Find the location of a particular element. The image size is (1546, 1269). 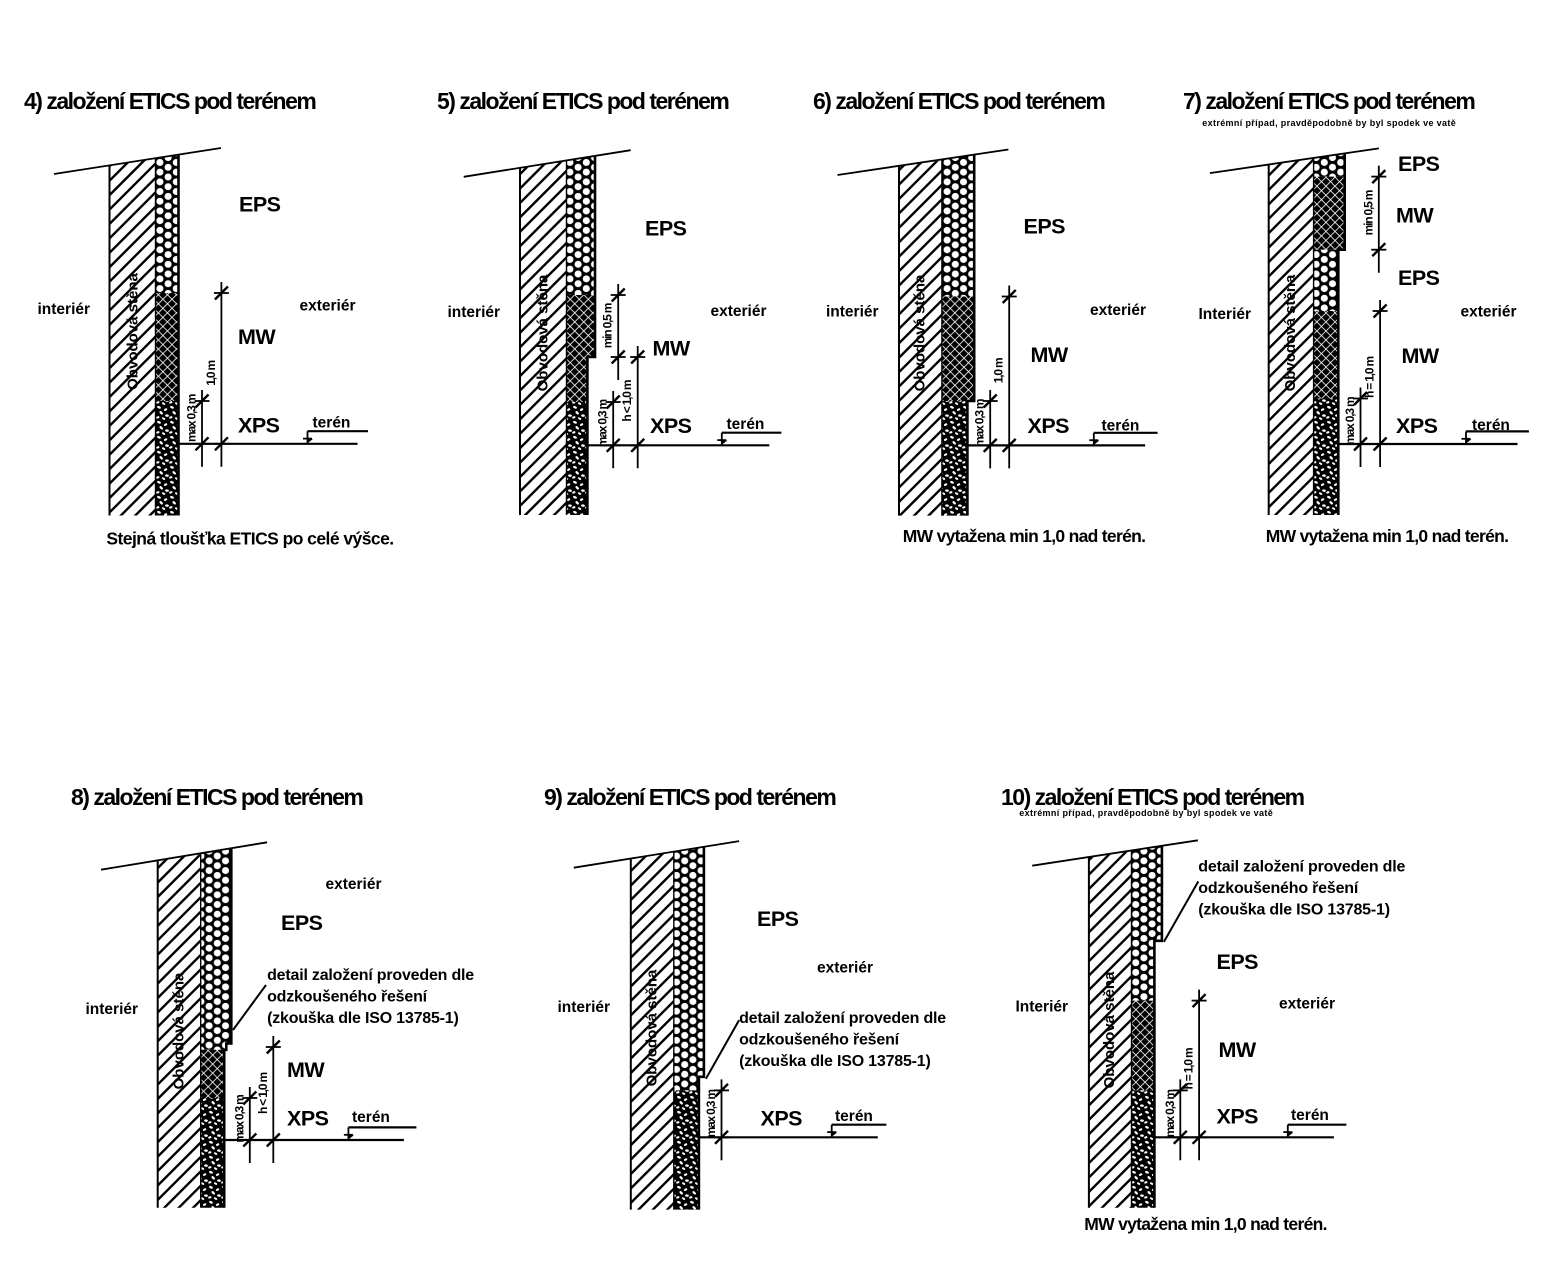

svg-text: 7) založení ETICS pod terénem is located at coordinates (1329, 101).